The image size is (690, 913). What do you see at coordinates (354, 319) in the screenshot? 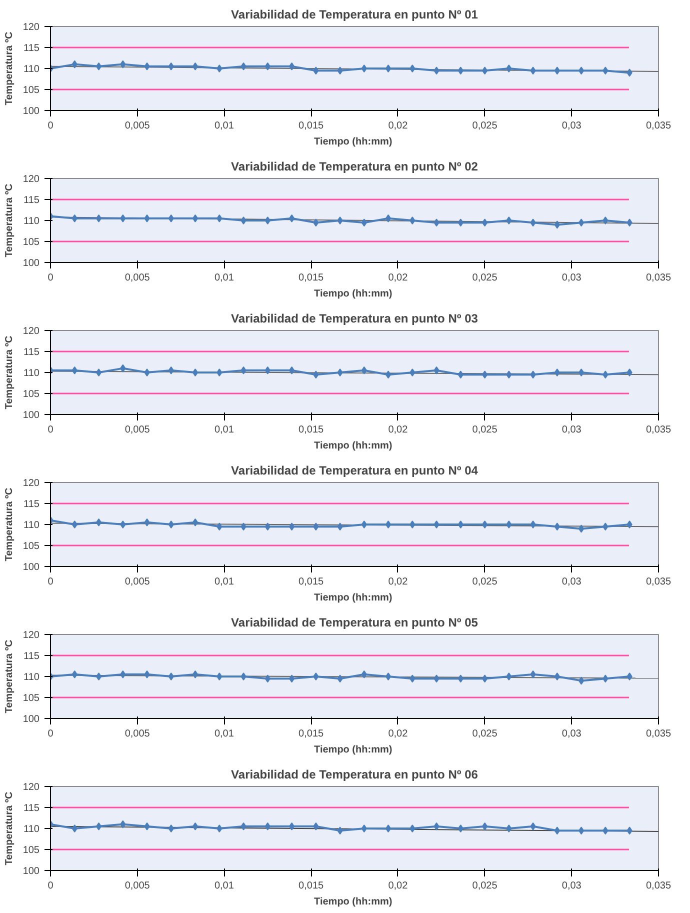
I see `chart-title: Variabilidad de Temperatura en punto Nº 03` at bounding box center [354, 319].